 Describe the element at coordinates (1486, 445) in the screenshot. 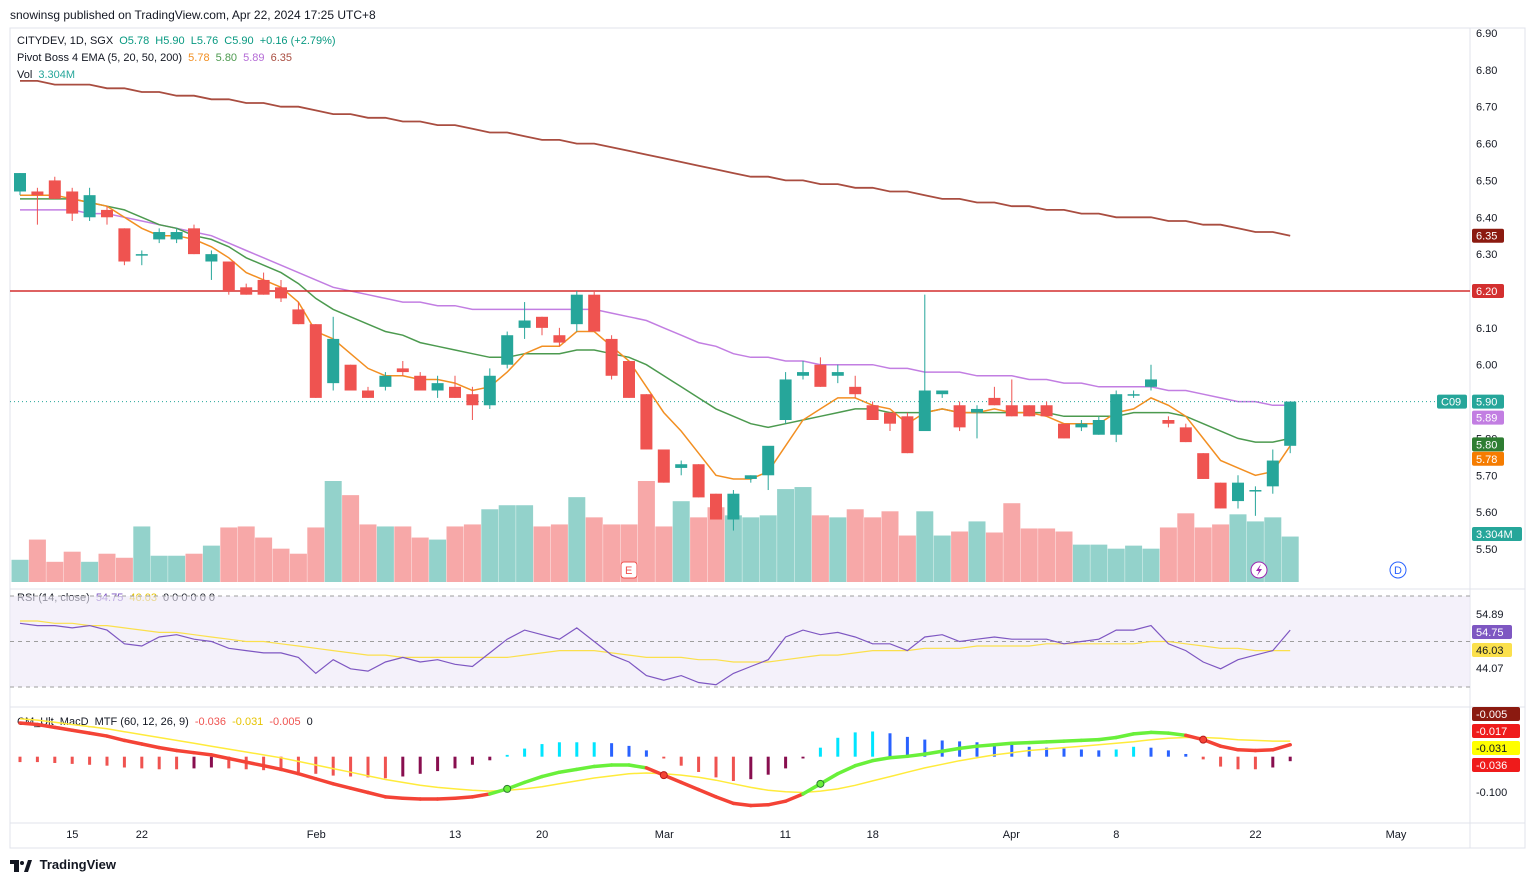

I see `ema20-price-tag: 5.80` at that location.